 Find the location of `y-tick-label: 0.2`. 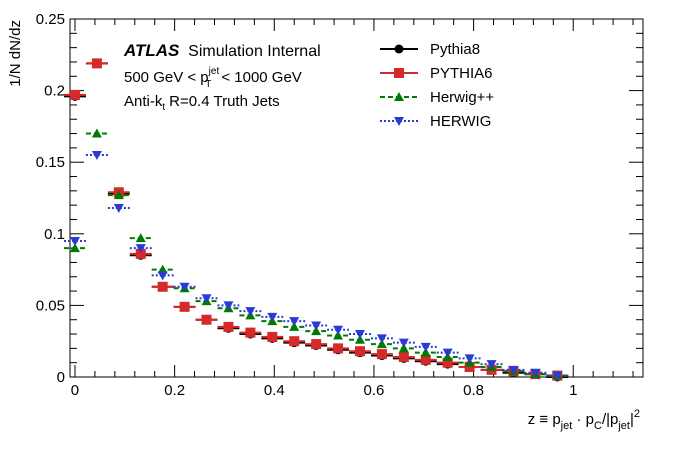

y-tick-label: 0.2 is located at coordinates (54, 91).